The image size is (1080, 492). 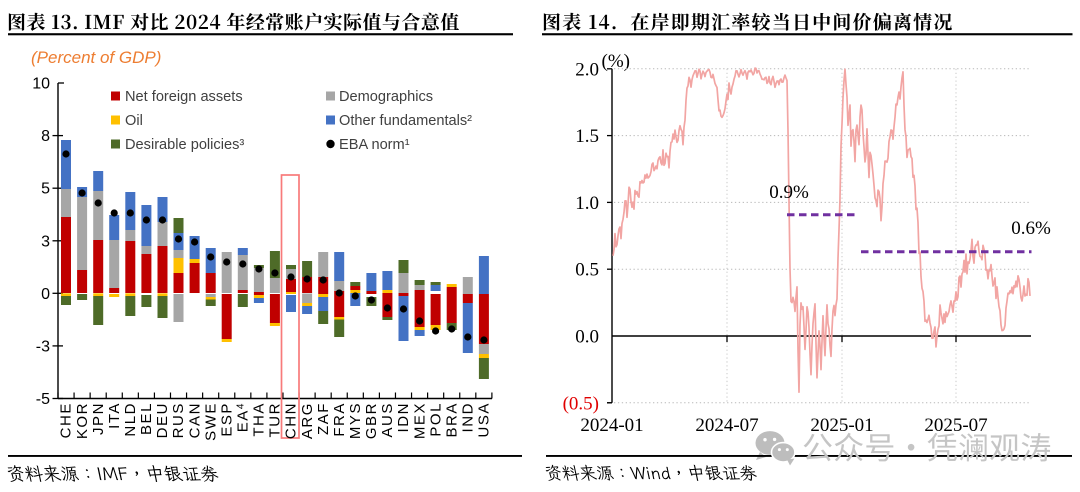 What do you see at coordinates (371, 420) in the screenshot?
I see `svg-text: GBR` at bounding box center [371, 420].